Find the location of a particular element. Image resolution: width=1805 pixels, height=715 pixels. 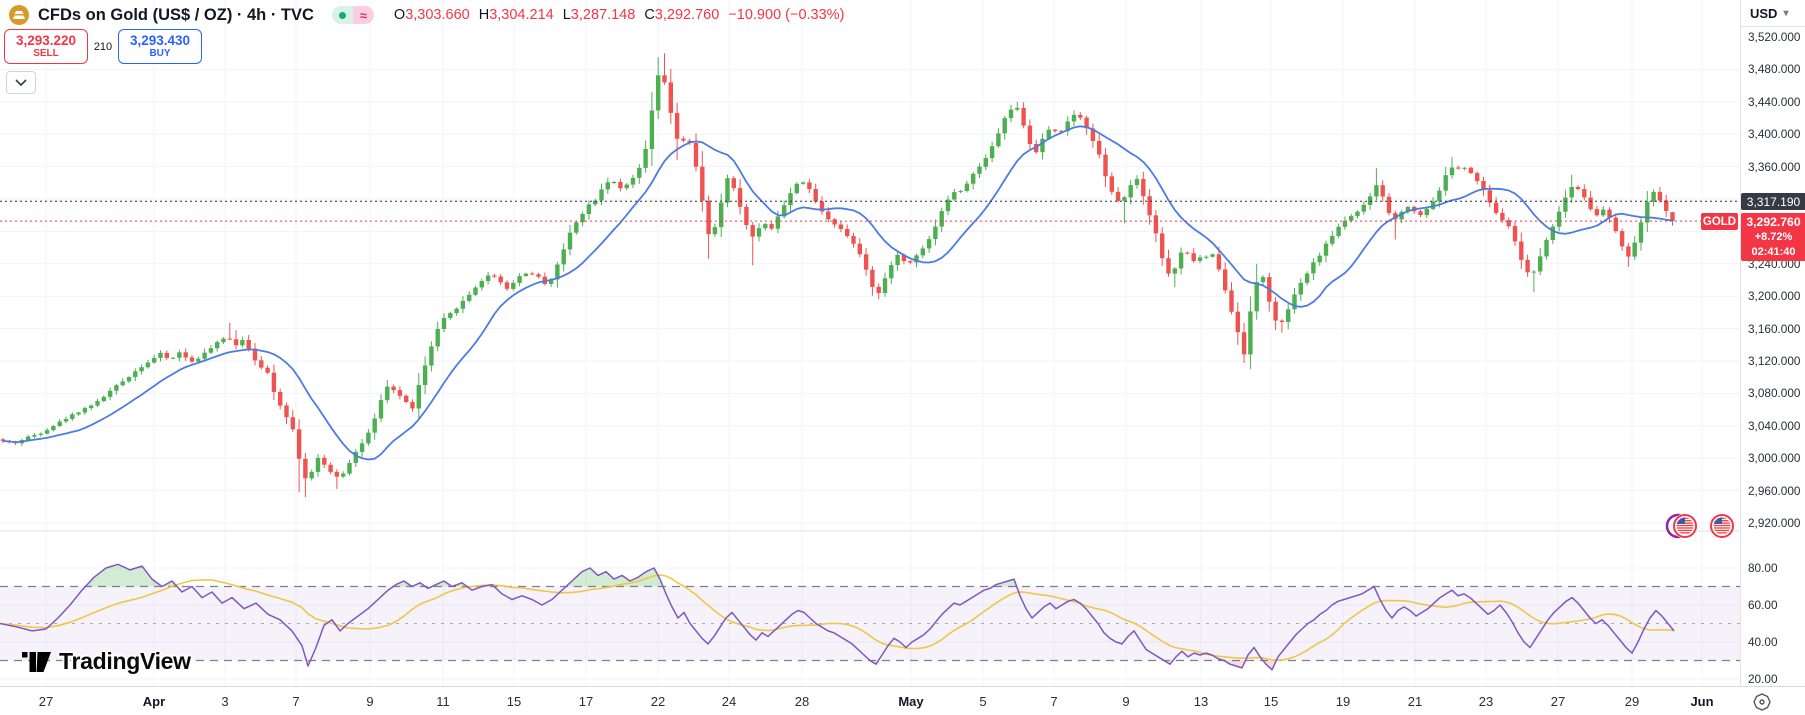

price-tick: 3,160.000 is located at coordinates (1774, 328).